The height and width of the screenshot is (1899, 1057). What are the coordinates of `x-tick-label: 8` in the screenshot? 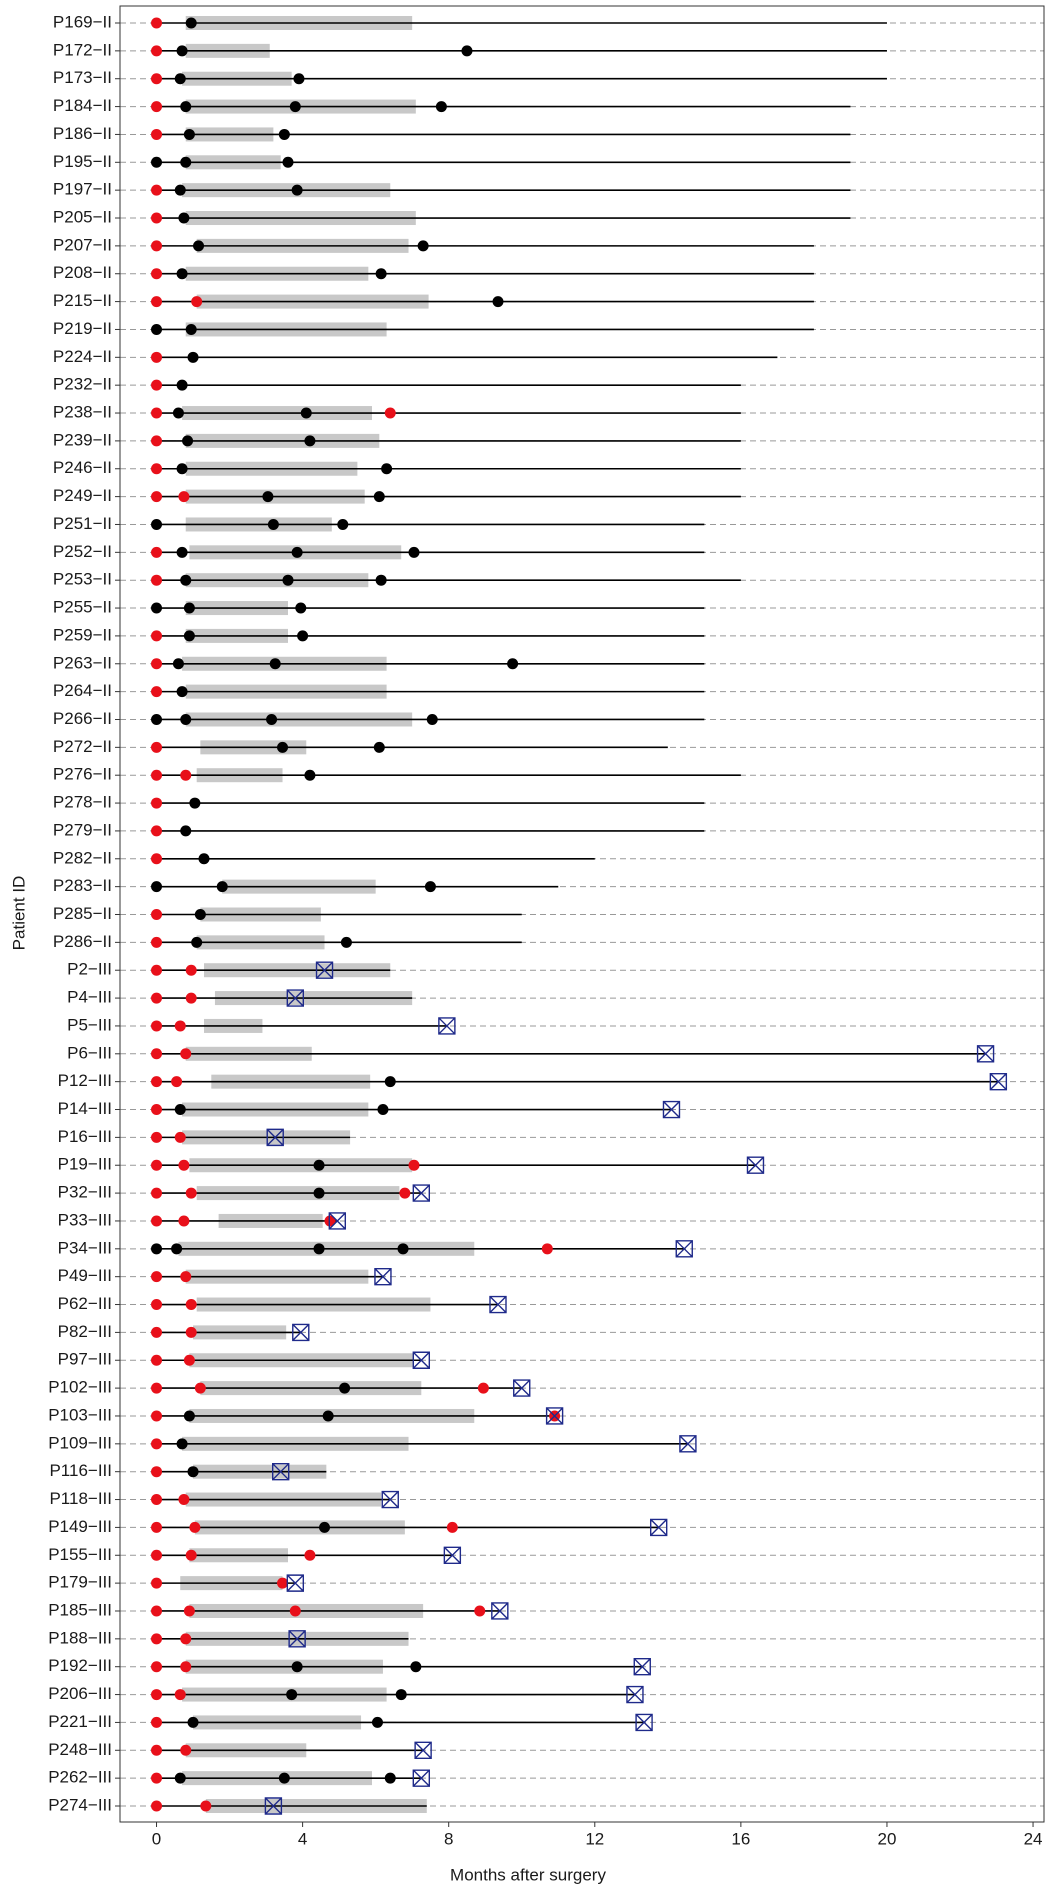 It's located at (448, 1838).